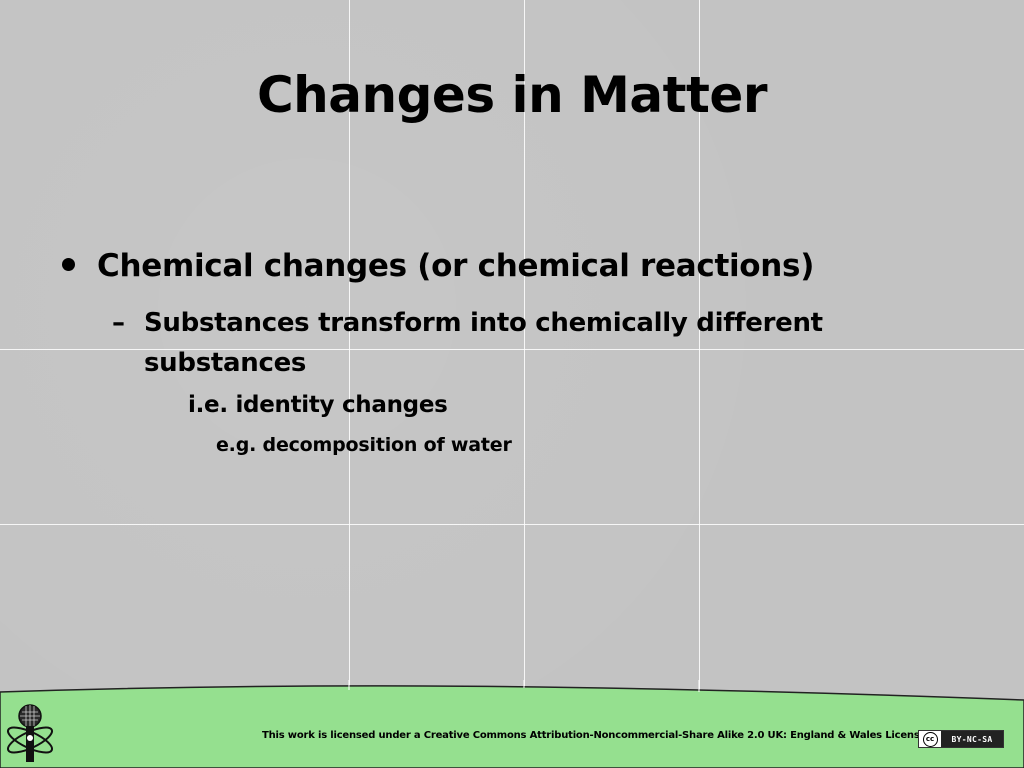 The height and width of the screenshot is (768, 1024). Describe the element at coordinates (456, 266) in the screenshot. I see `bullet-level-1-text: Chemical changes (or chemical reactions)` at that location.